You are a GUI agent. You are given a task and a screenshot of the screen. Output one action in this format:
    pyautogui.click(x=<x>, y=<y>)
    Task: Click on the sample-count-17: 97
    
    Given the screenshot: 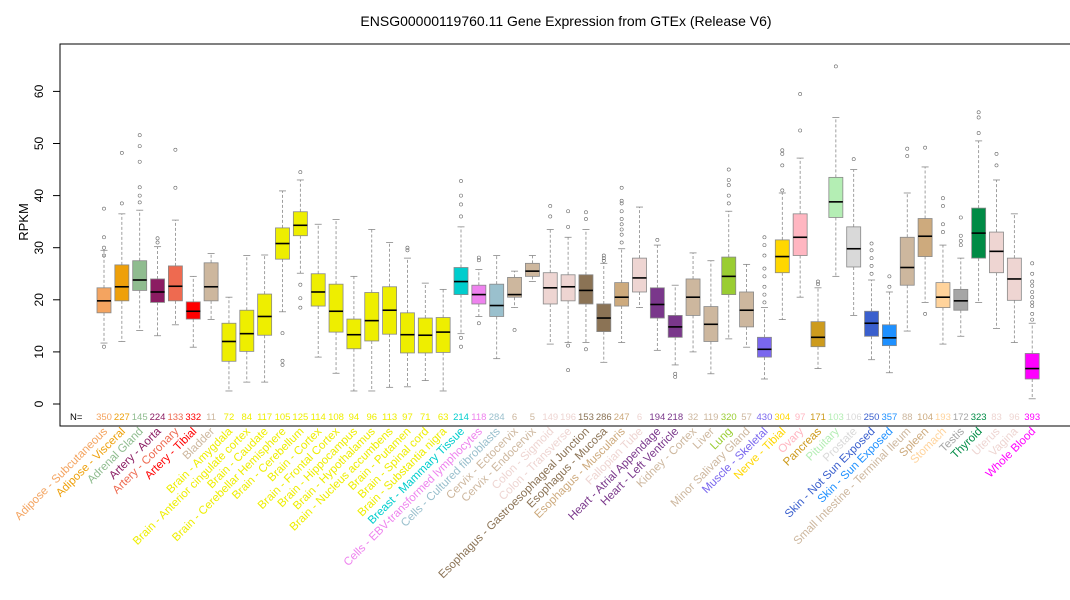 What is the action you would take?
    pyautogui.click(x=407, y=417)
    